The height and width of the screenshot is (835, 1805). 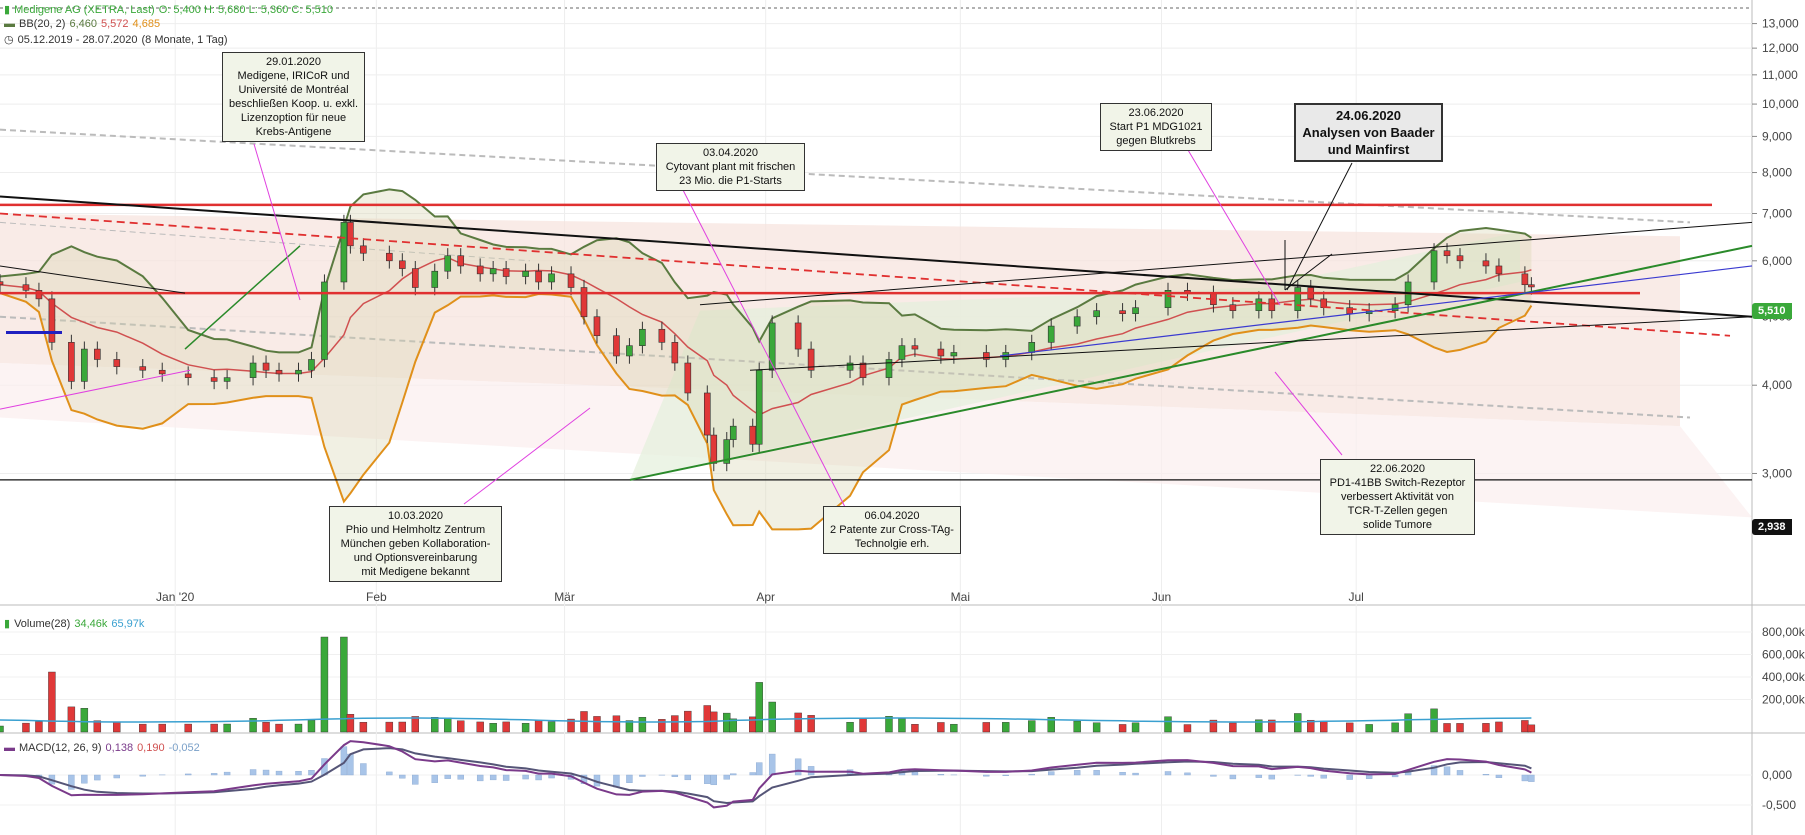 I want to click on month-label: Jun, so click(x=1161, y=597).